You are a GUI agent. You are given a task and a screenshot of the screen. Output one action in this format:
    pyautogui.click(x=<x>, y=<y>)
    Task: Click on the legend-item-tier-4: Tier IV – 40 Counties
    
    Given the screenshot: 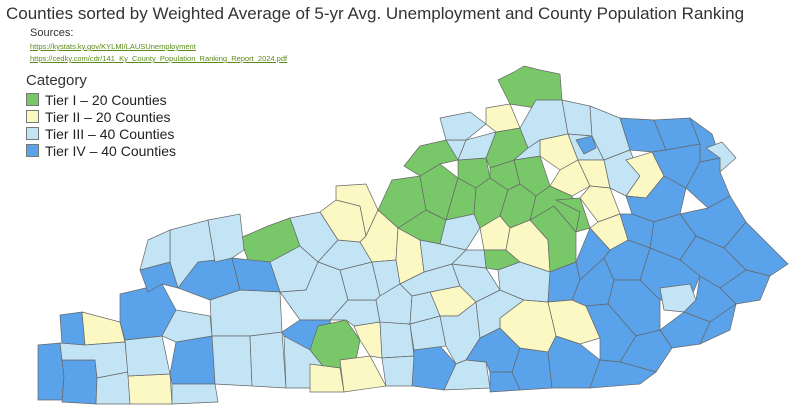 What is the action you would take?
    pyautogui.click(x=101, y=150)
    